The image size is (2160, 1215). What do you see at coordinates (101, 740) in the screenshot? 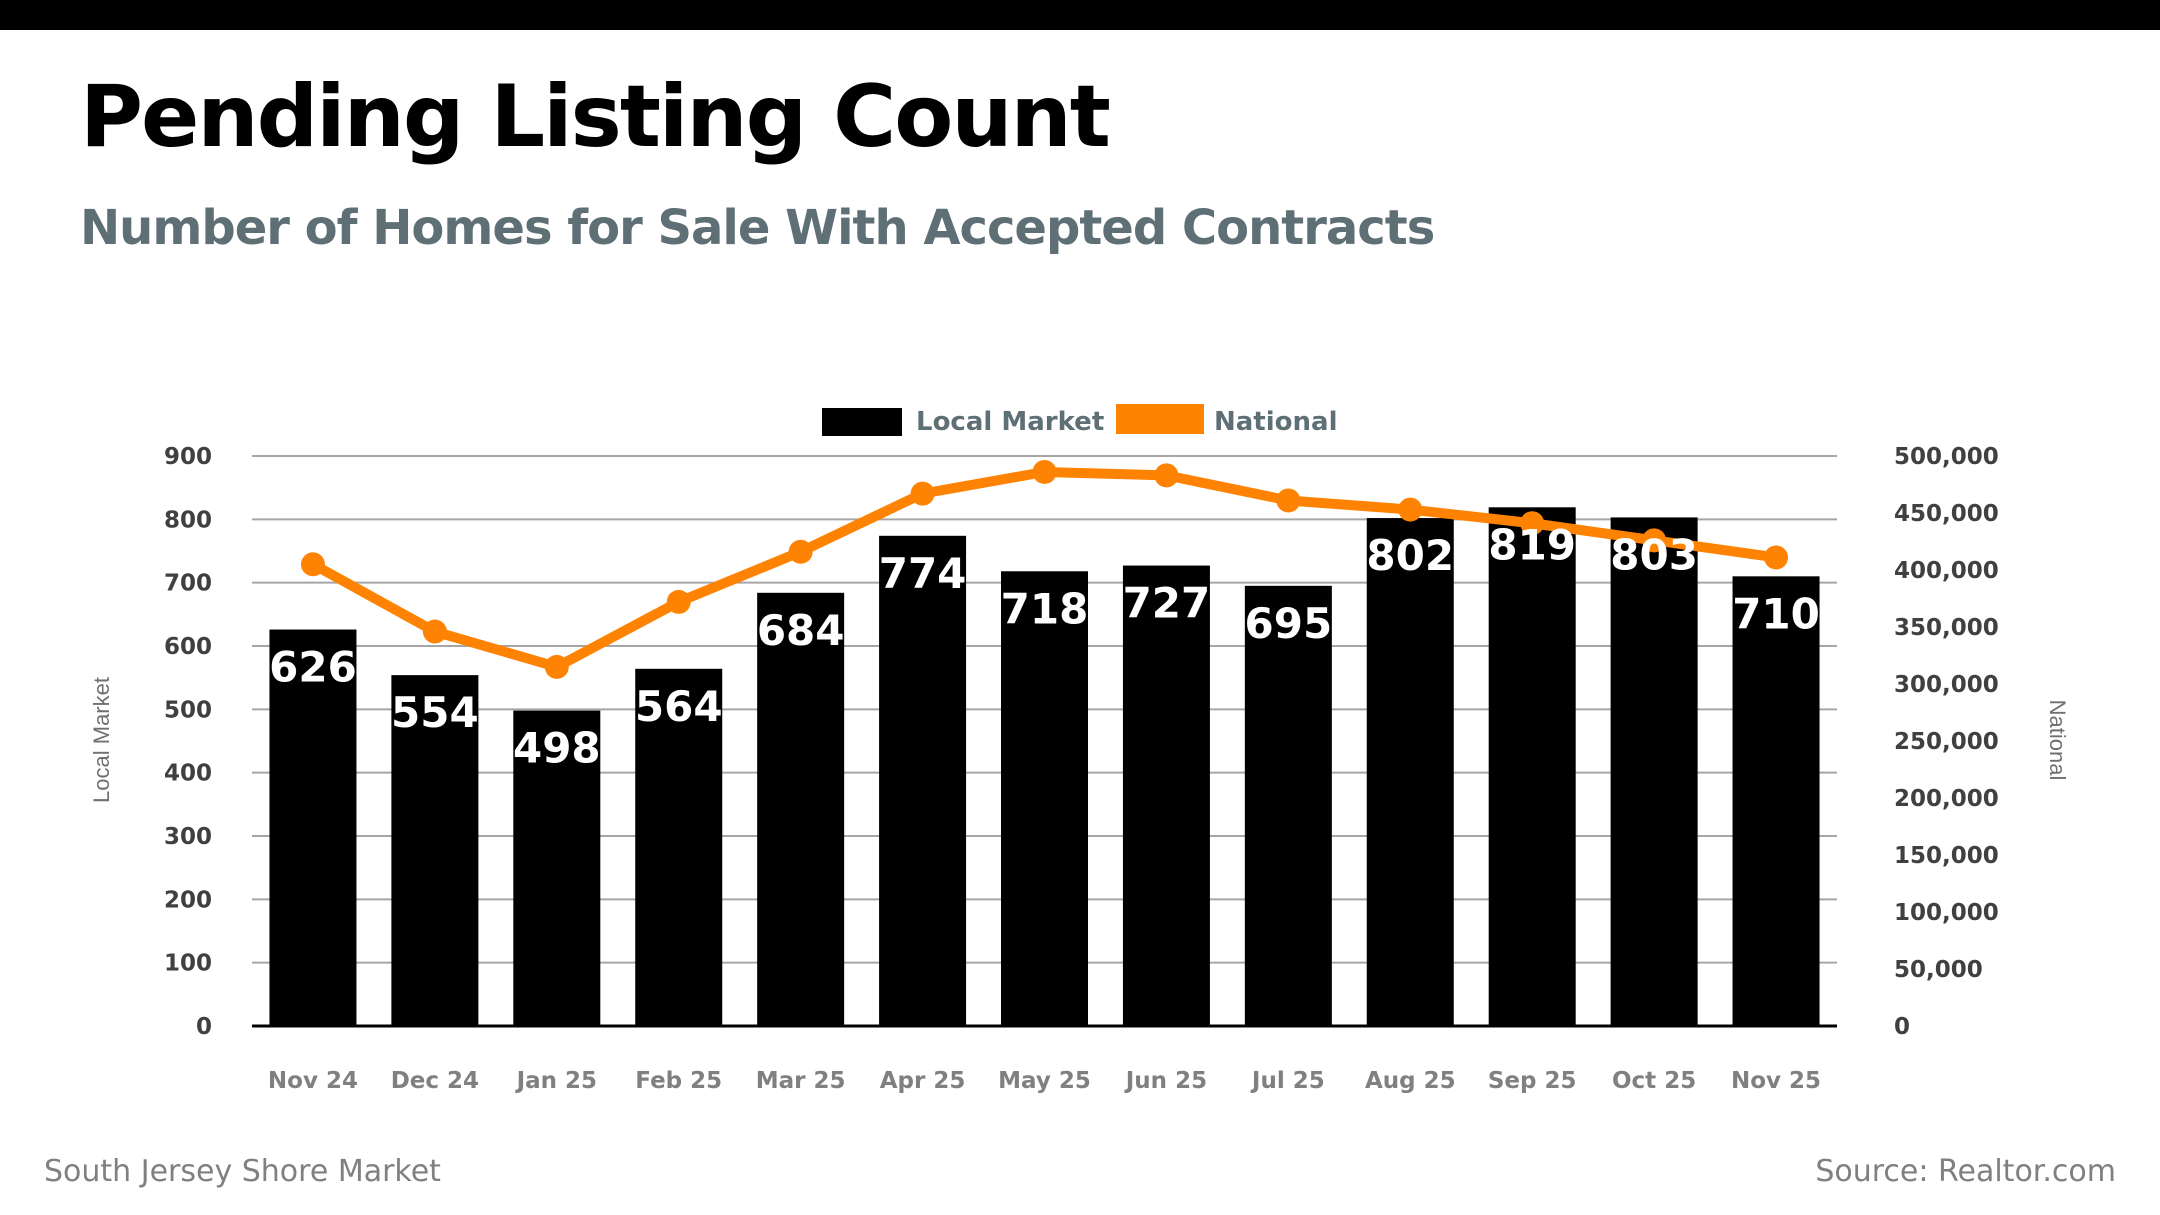
I see `left-axis-title: Local Market` at bounding box center [101, 740].